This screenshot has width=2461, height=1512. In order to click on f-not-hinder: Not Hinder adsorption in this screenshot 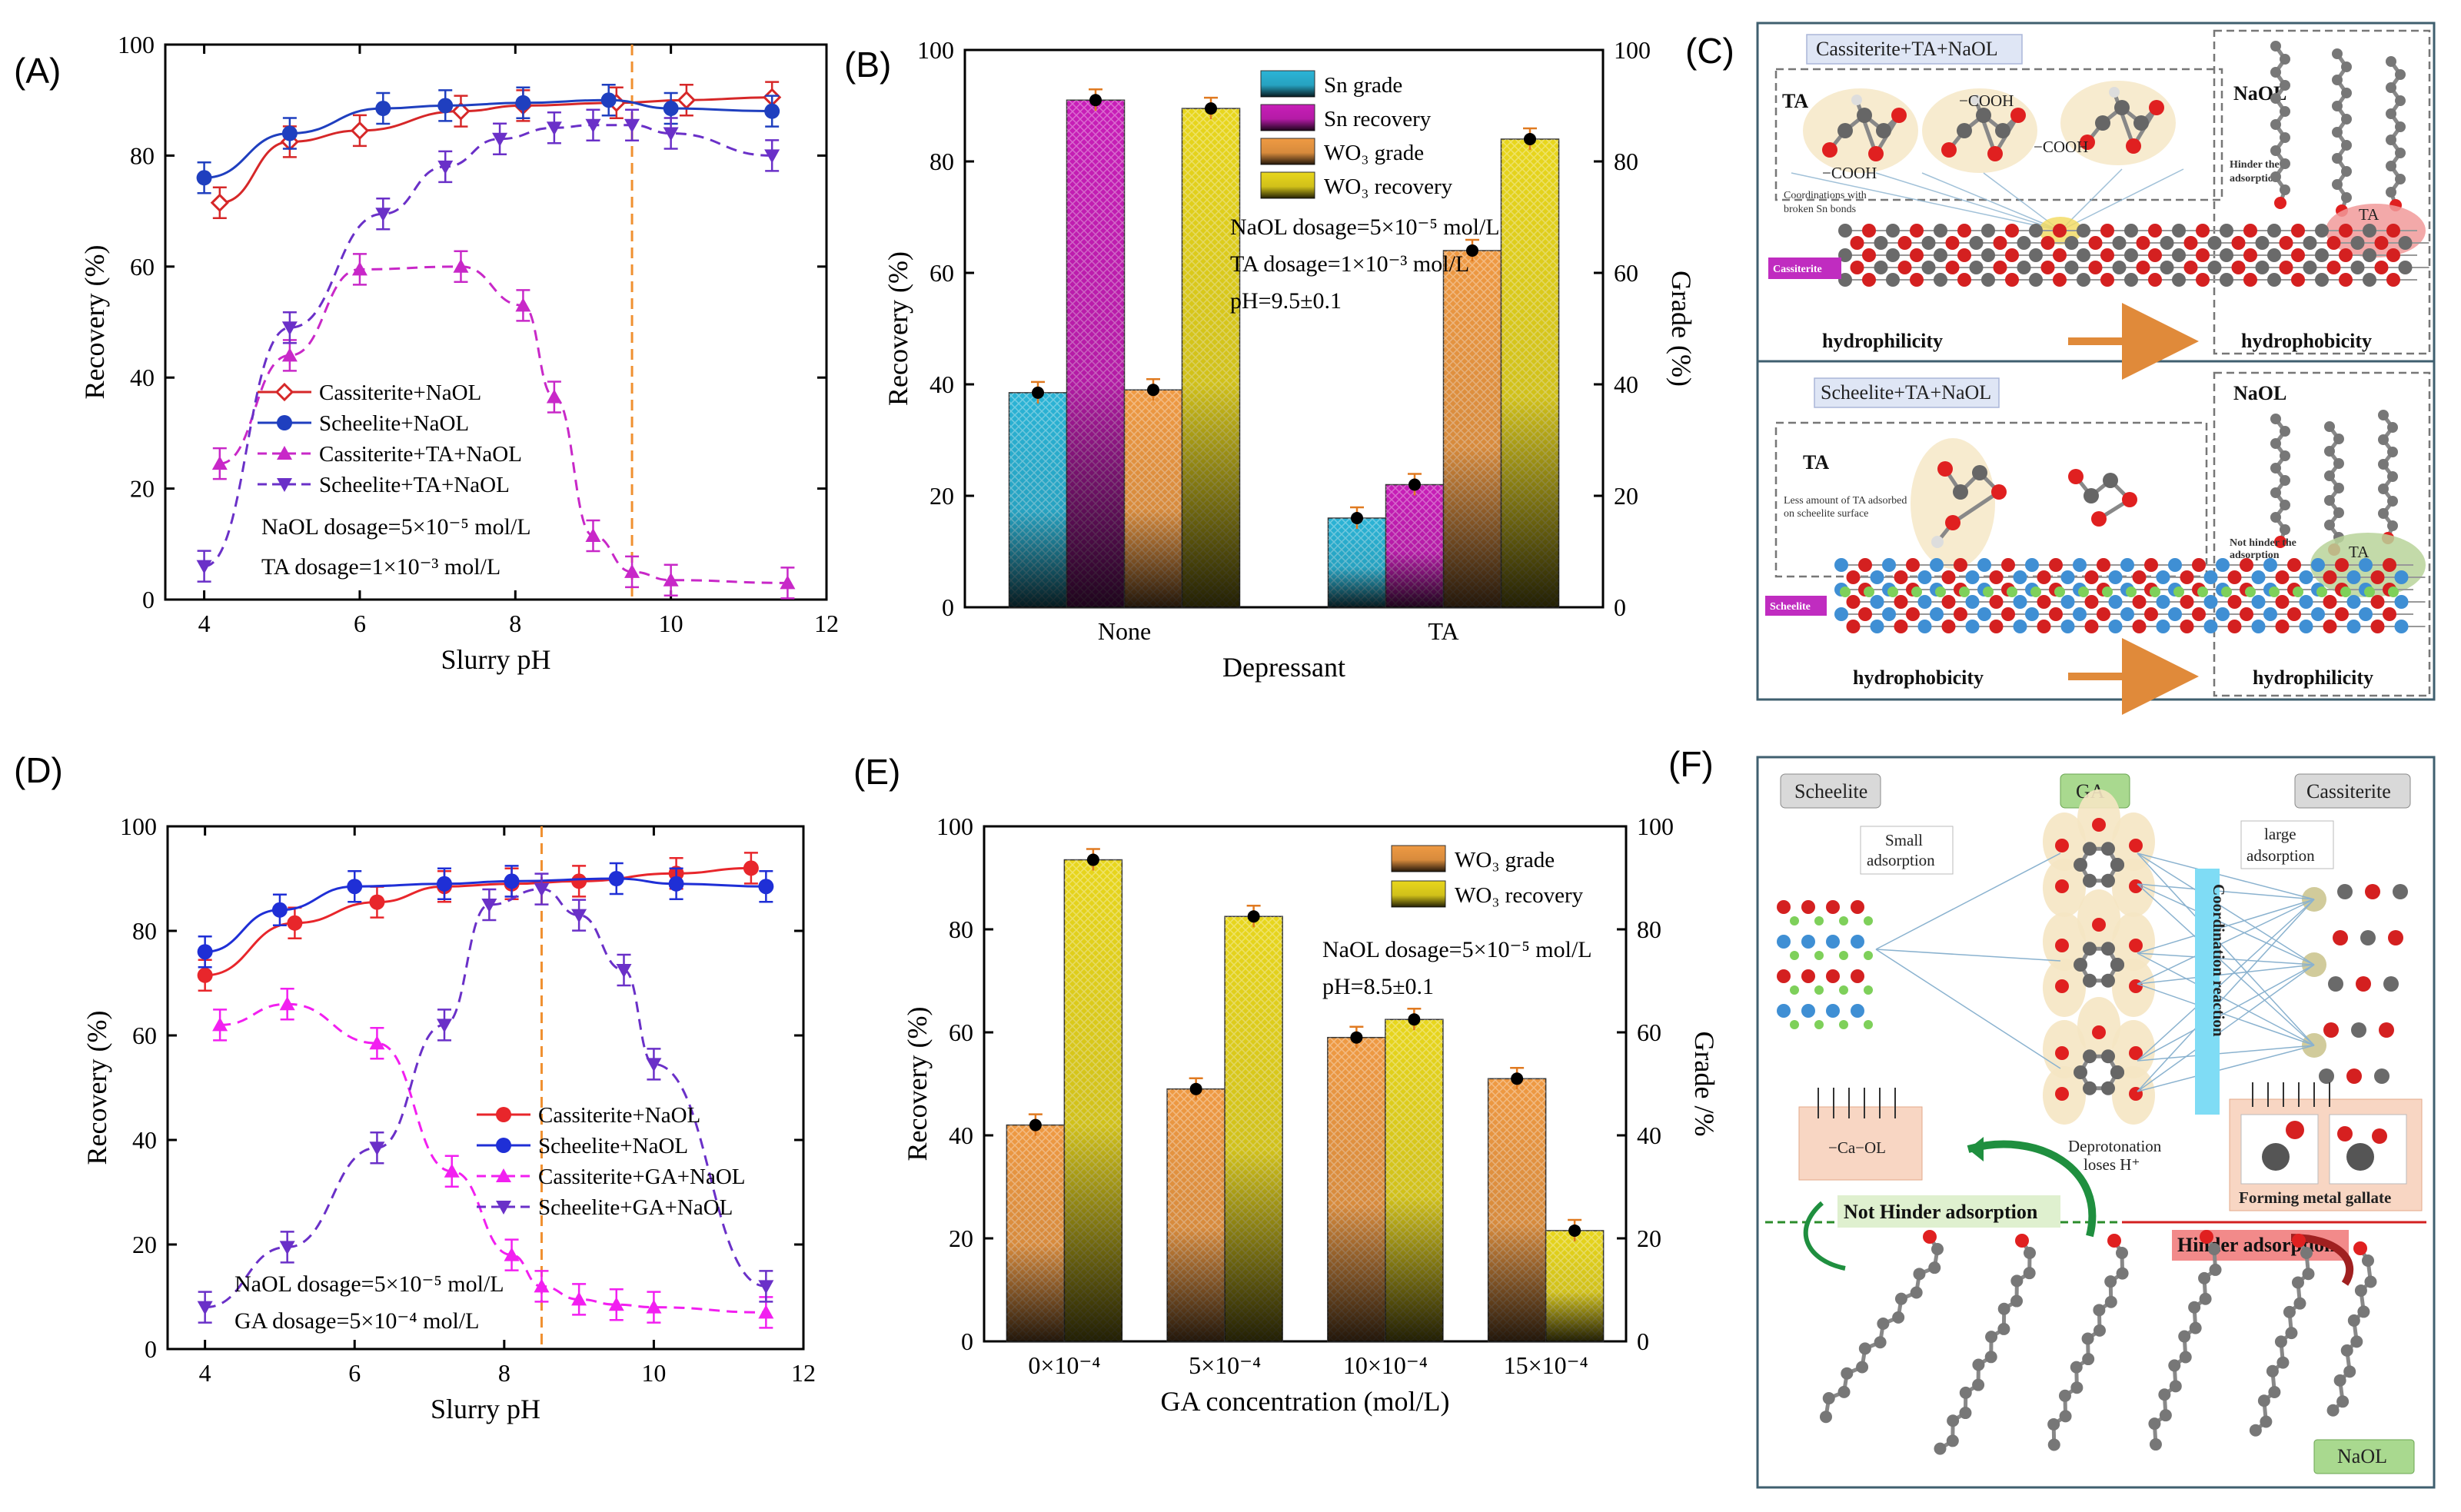, I will do `click(1941, 1212)`.